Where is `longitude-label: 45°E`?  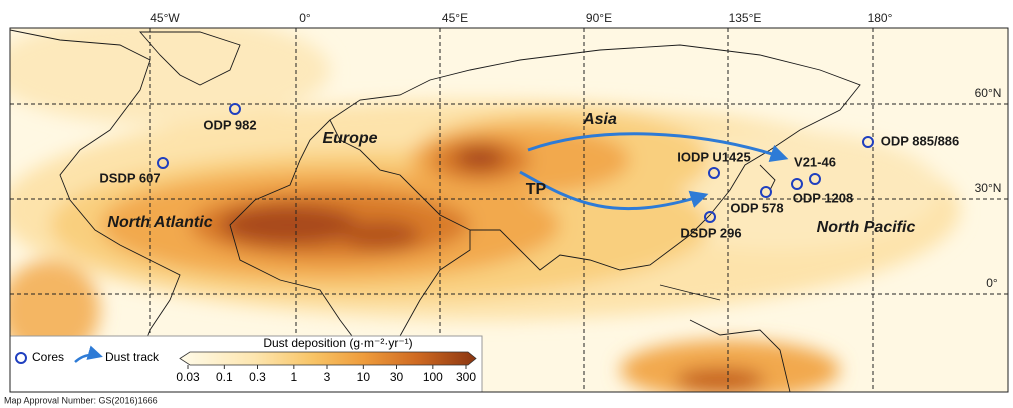 longitude-label: 45°E is located at coordinates (455, 18).